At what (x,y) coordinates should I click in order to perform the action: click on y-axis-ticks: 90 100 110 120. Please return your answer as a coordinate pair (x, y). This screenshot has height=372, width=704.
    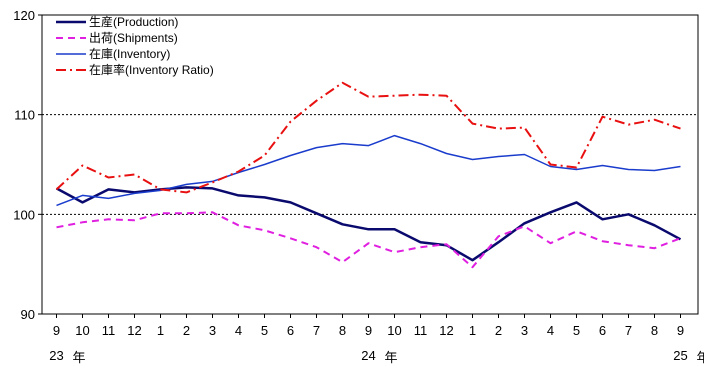
    Looking at the image, I should click on (27, 165).